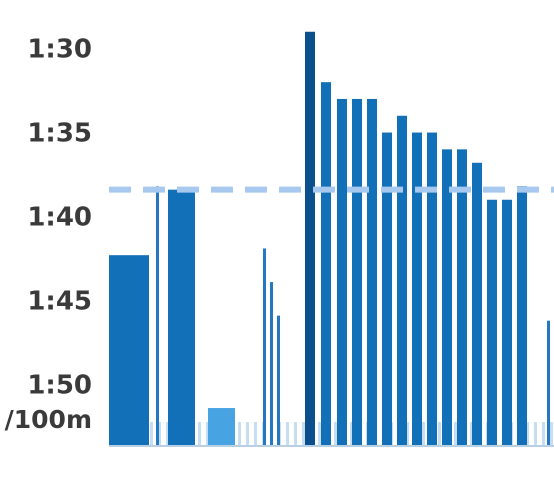 The image size is (554, 500). Describe the element at coordinates (59, 218) in the screenshot. I see `y-tick-label: 1:40` at that location.